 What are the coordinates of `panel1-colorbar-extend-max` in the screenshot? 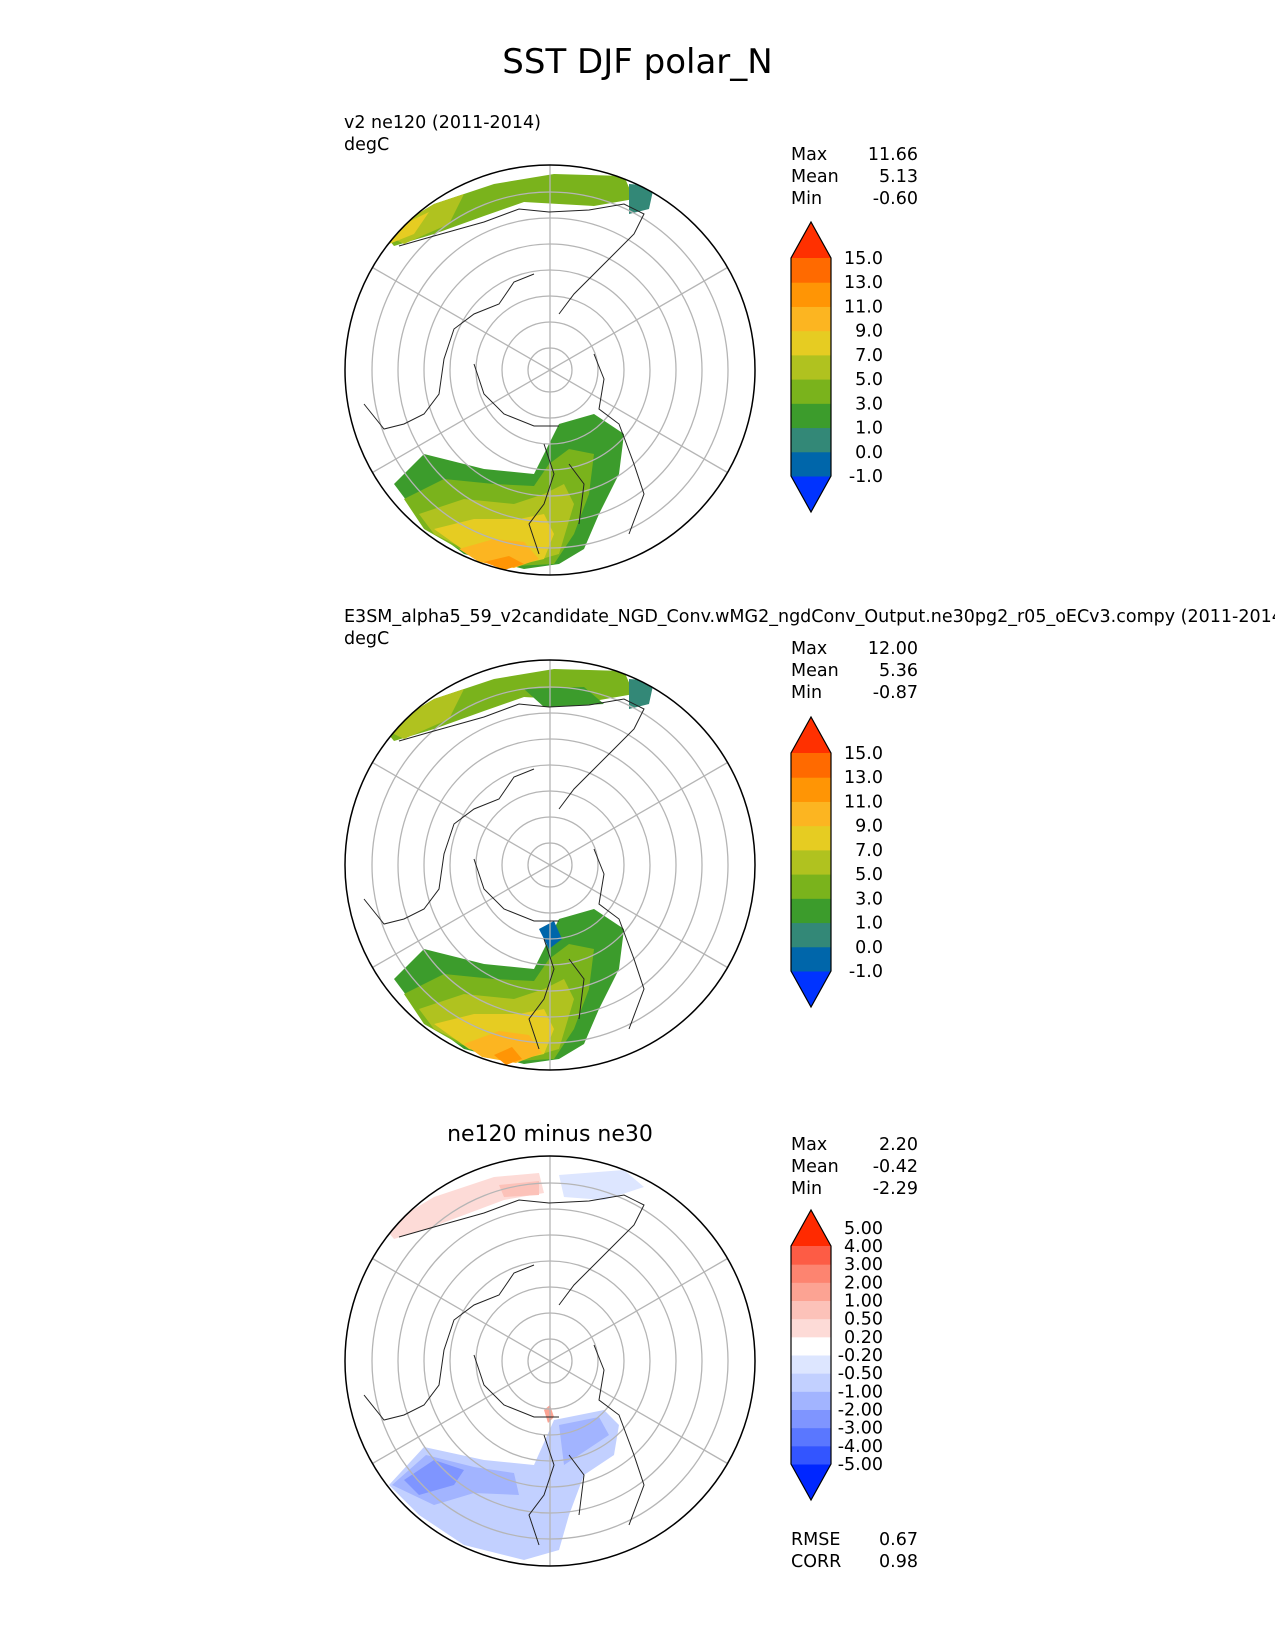 It's located at (811, 240).